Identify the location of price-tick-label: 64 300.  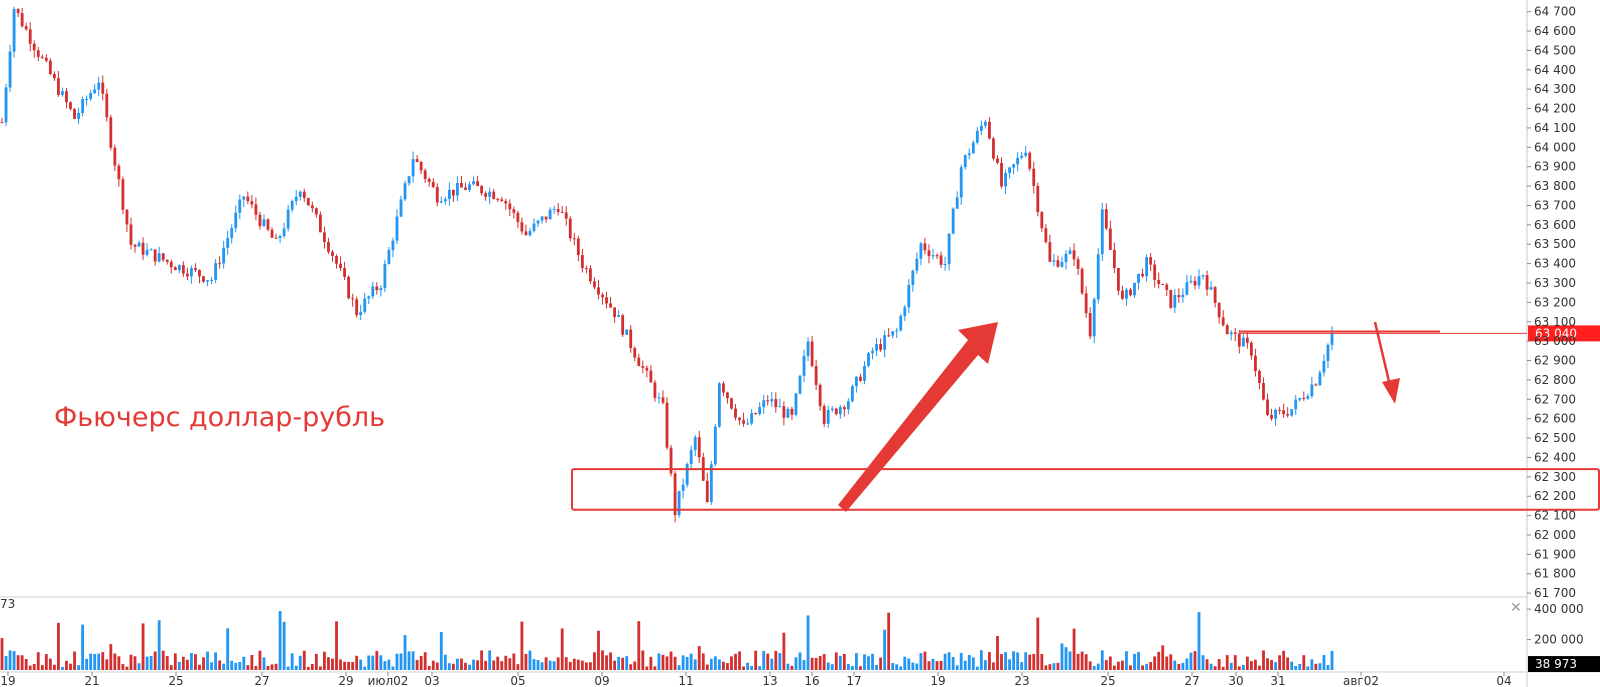
(1555, 89).